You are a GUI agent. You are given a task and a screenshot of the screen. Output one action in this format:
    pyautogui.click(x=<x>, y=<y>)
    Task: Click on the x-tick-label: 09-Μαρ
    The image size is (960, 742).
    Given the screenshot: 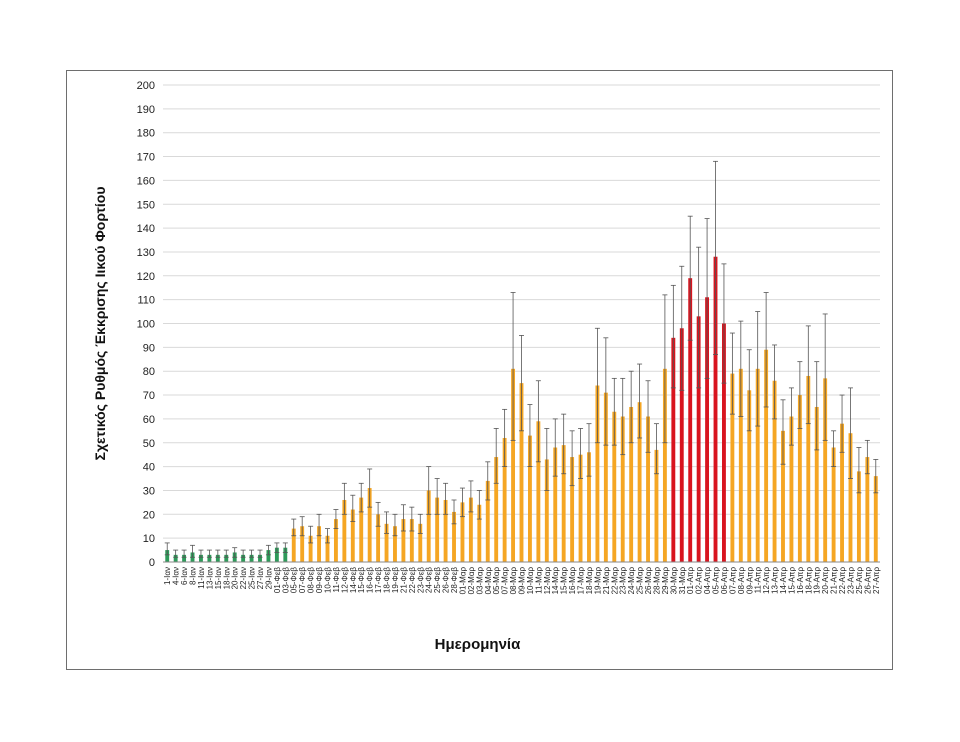 What is the action you would take?
    pyautogui.click(x=522, y=581)
    